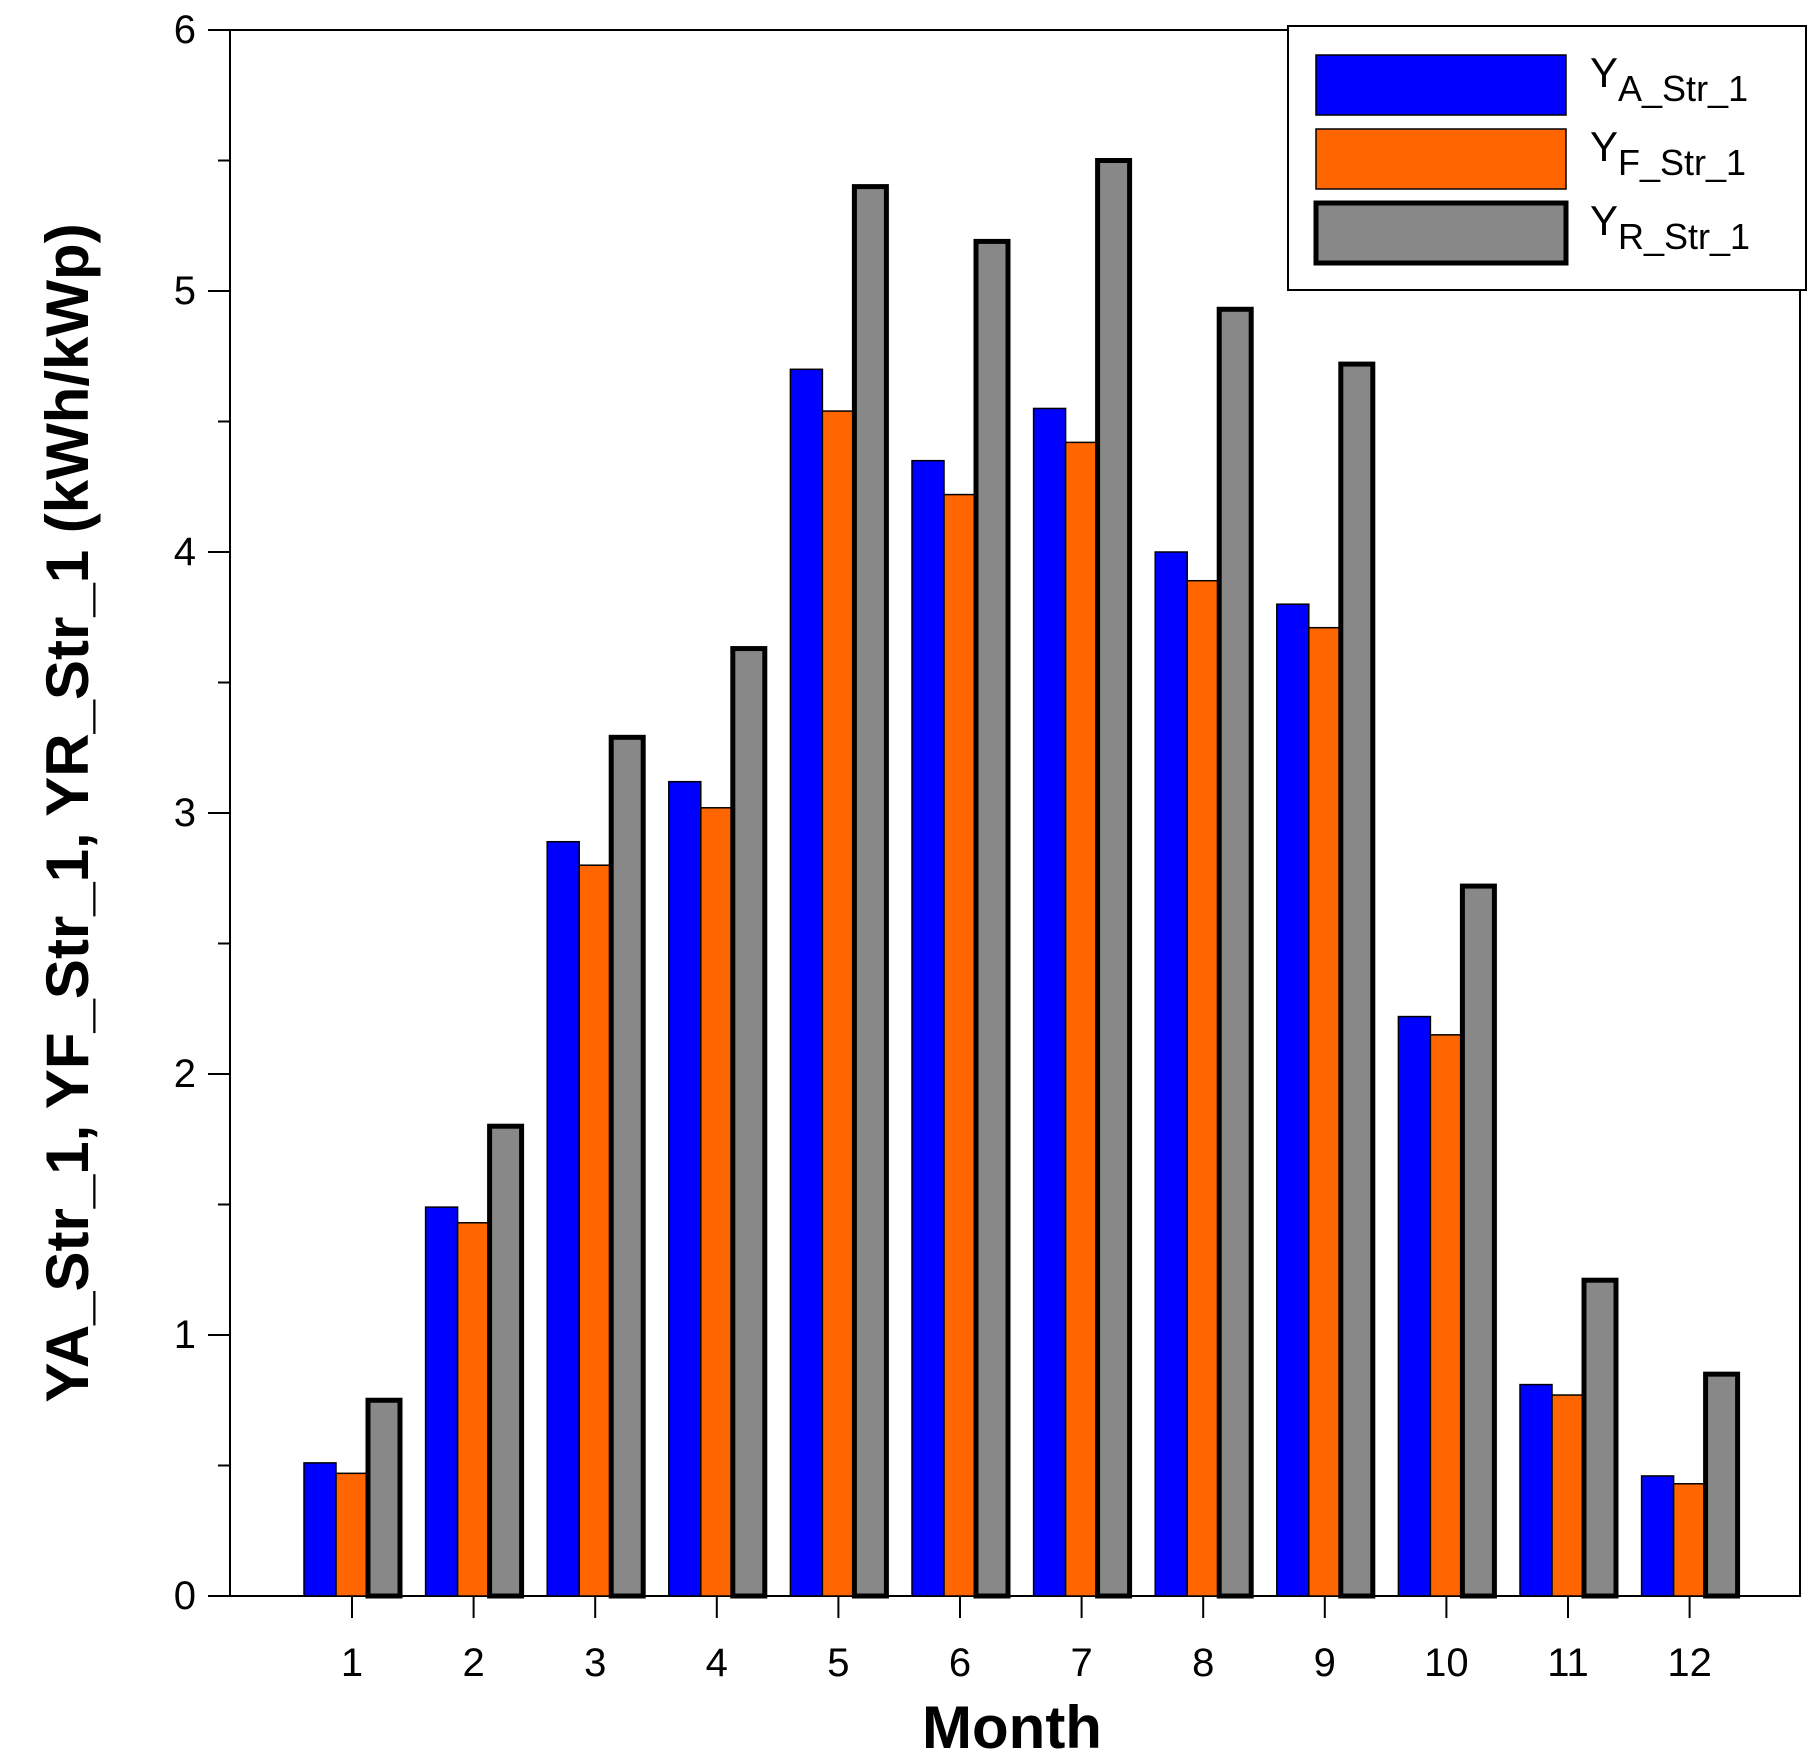 This screenshot has height=1759, width=1820. What do you see at coordinates (67, 812) in the screenshot?
I see `y-axis-title: YA_Str_1, YF_Str_1, YR_Str_1 (kWh/kWp)` at bounding box center [67, 812].